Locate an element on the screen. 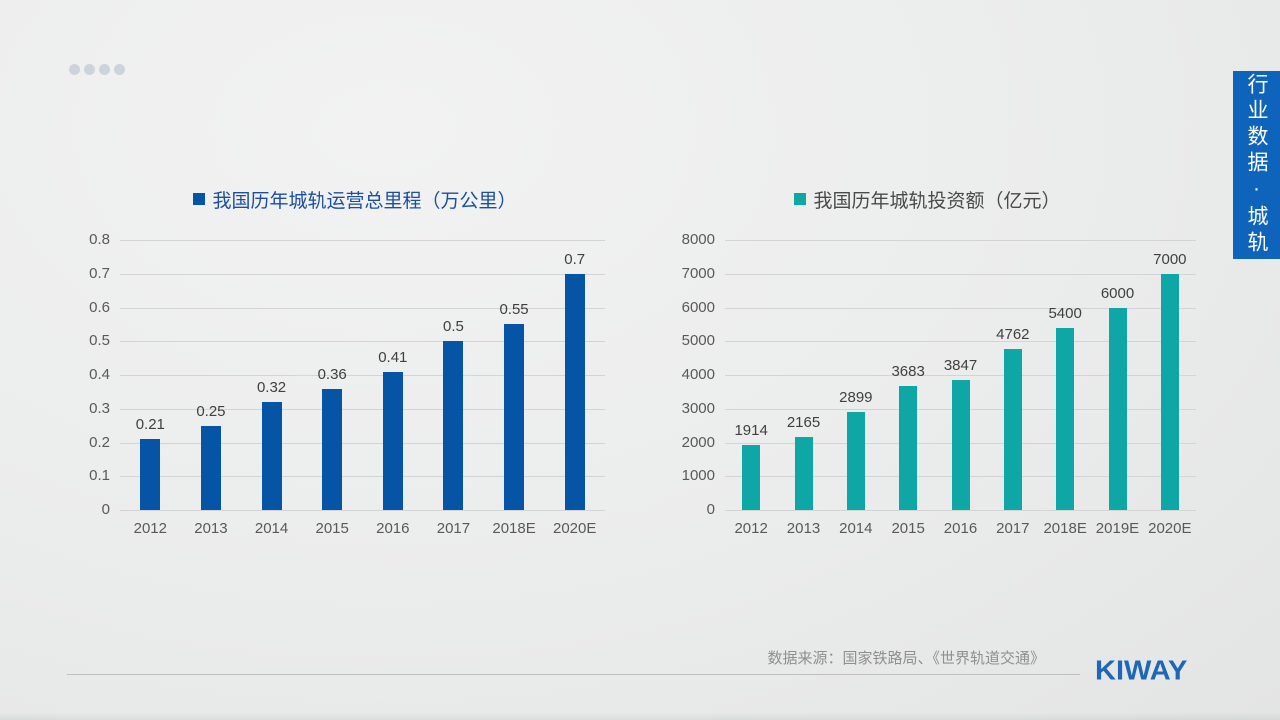 The width and height of the screenshot is (1280, 720). footer-divider is located at coordinates (573, 674).